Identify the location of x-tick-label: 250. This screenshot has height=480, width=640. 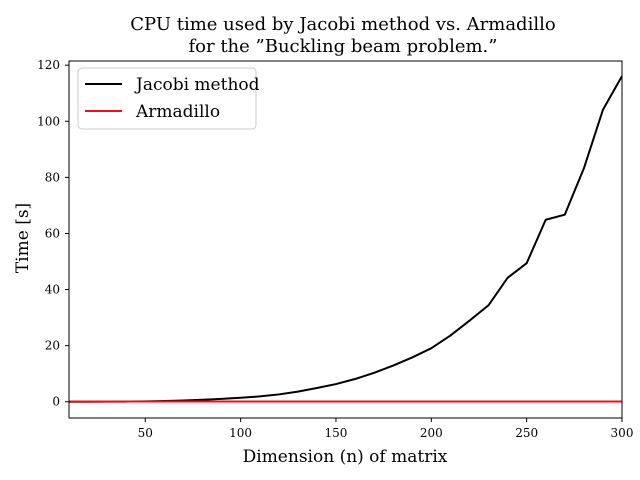
(526, 433).